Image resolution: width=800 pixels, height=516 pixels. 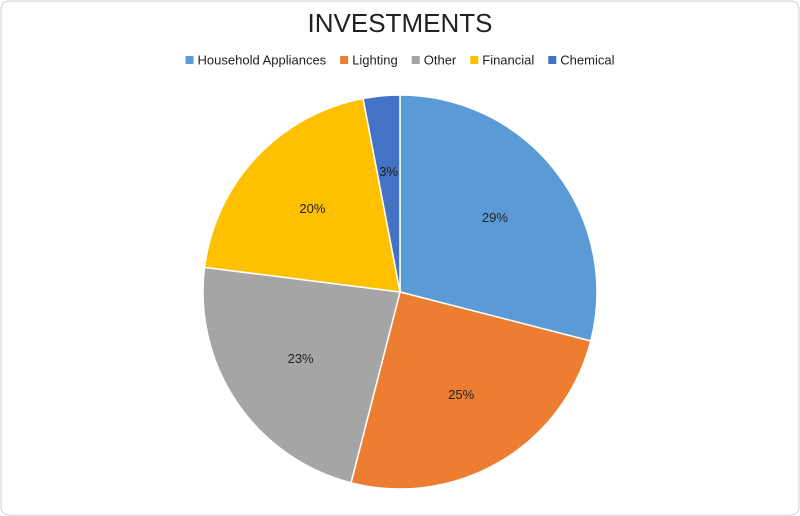 I want to click on legend-label: Financial, so click(x=508, y=59).